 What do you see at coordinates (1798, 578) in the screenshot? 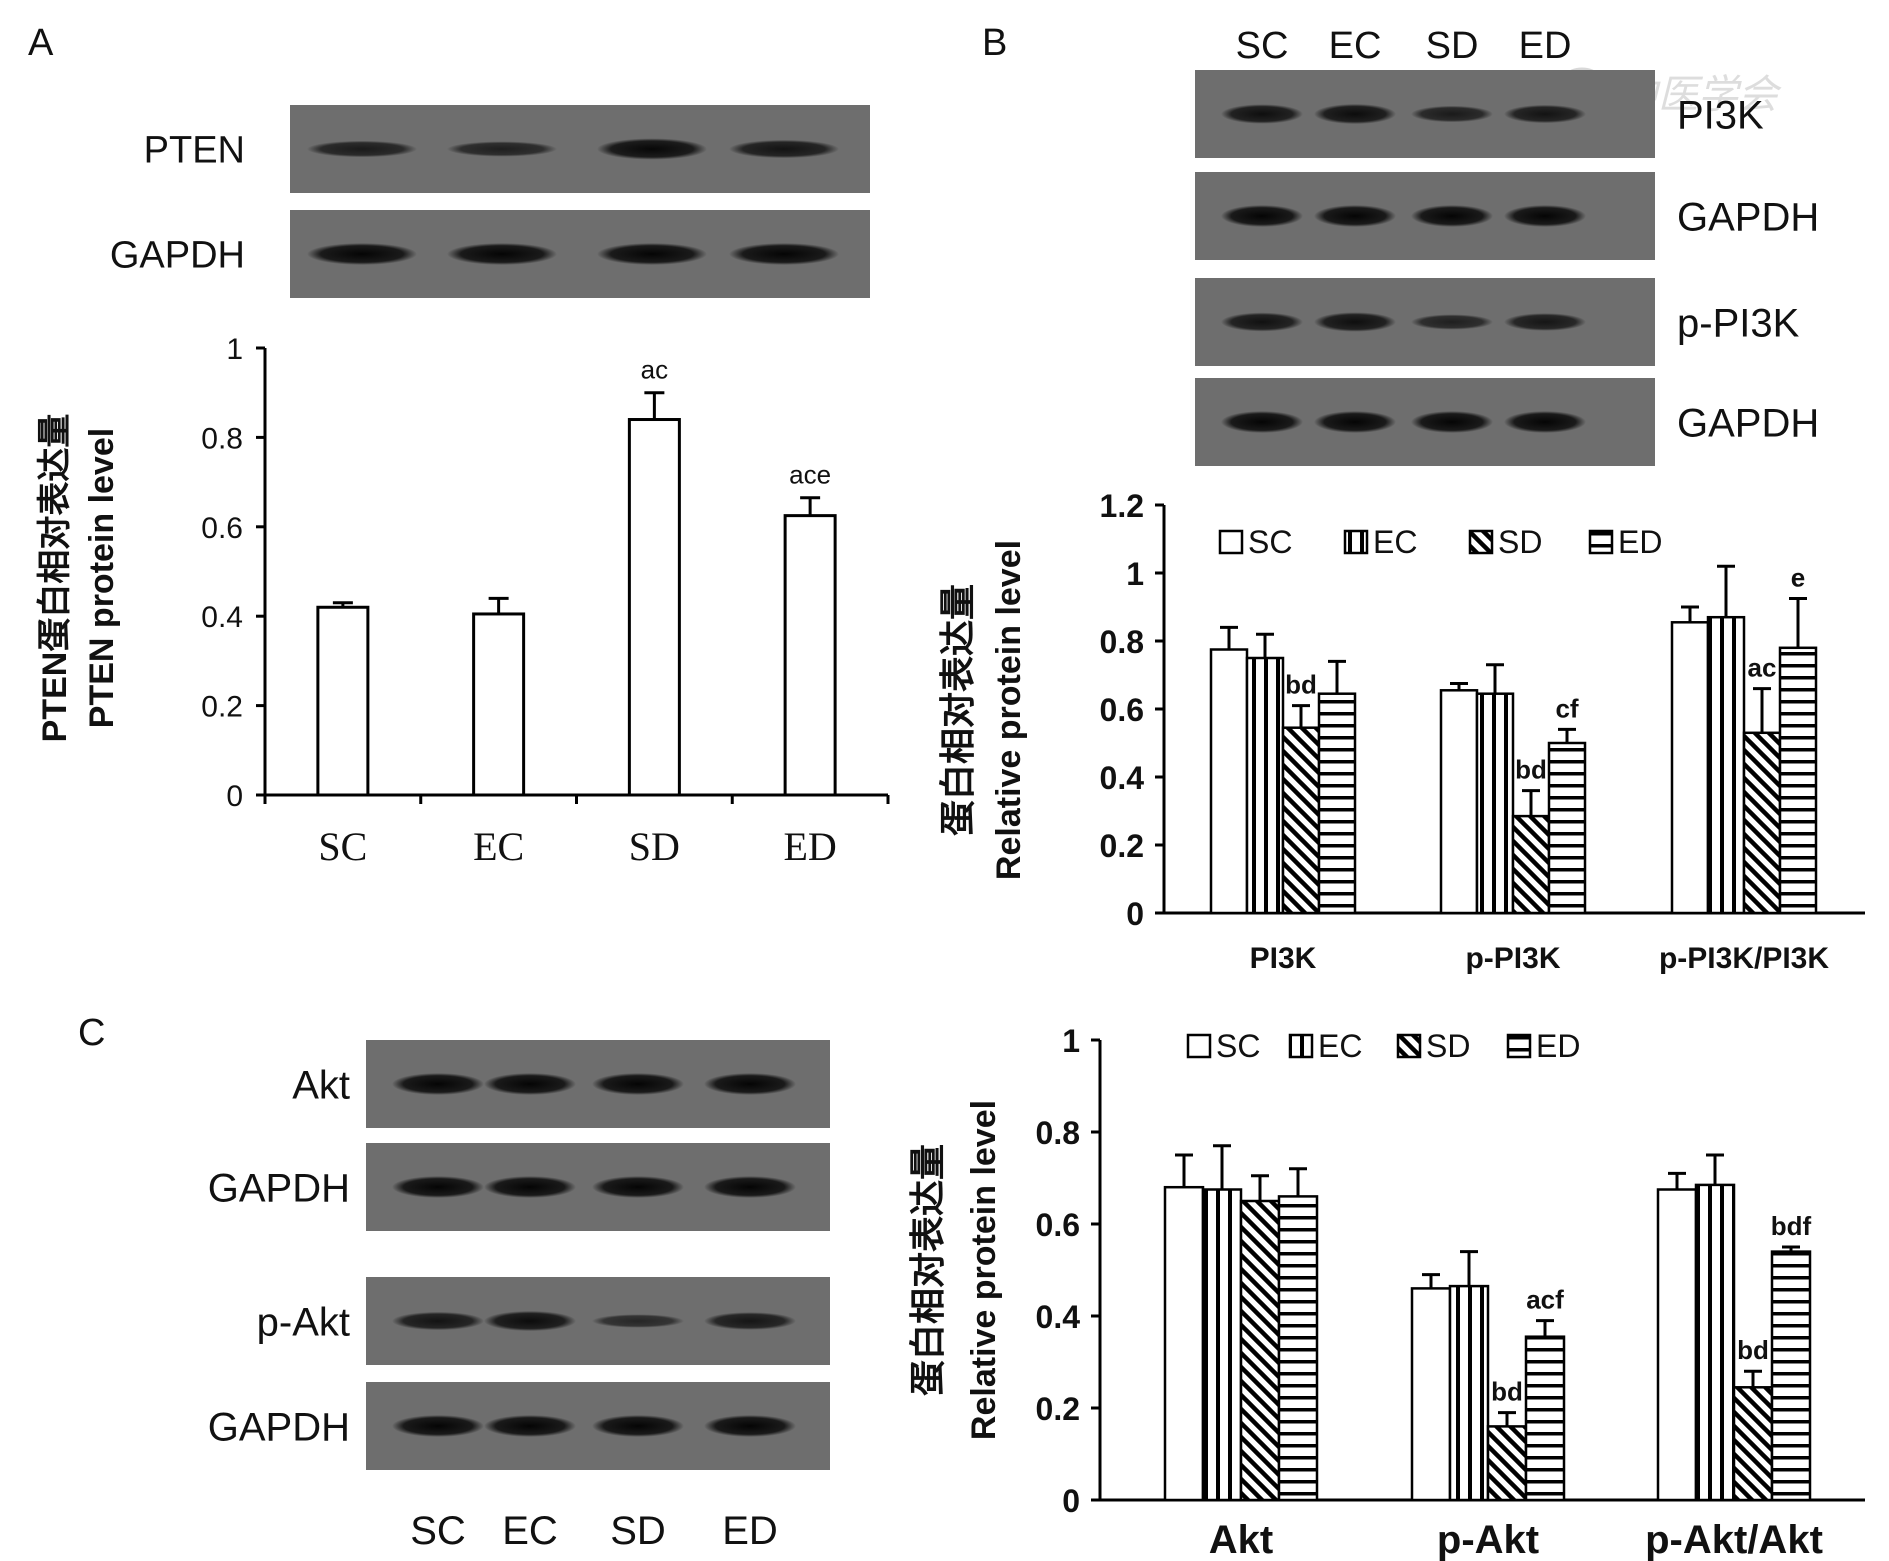
I see `significance-label: e` at bounding box center [1798, 578].